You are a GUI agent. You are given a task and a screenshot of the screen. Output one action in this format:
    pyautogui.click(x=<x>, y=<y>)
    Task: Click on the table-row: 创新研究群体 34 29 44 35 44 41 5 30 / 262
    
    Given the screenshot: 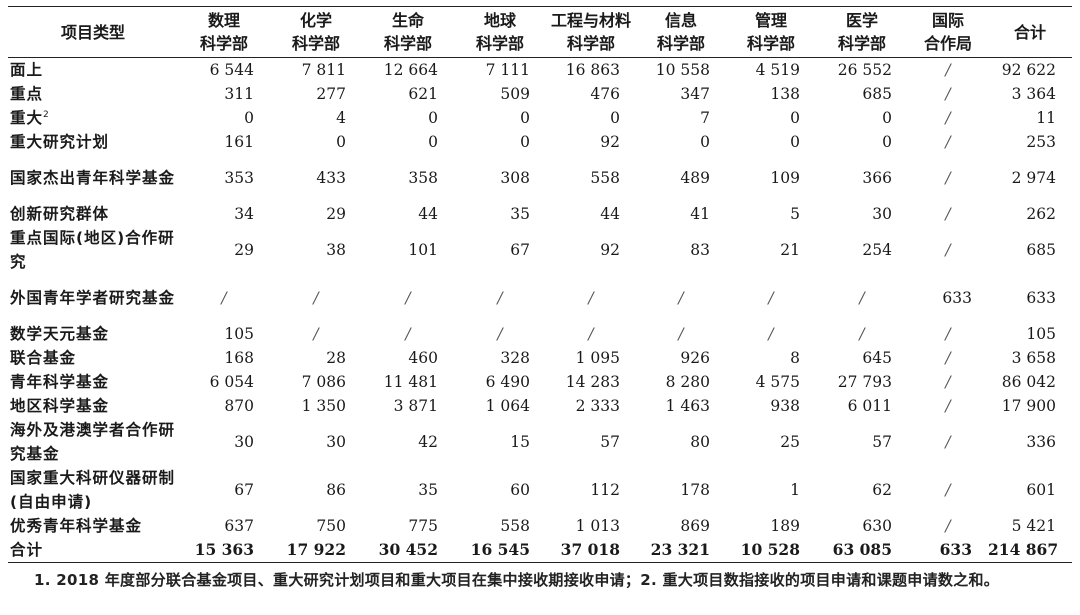 What is the action you would take?
    pyautogui.click(x=540, y=214)
    